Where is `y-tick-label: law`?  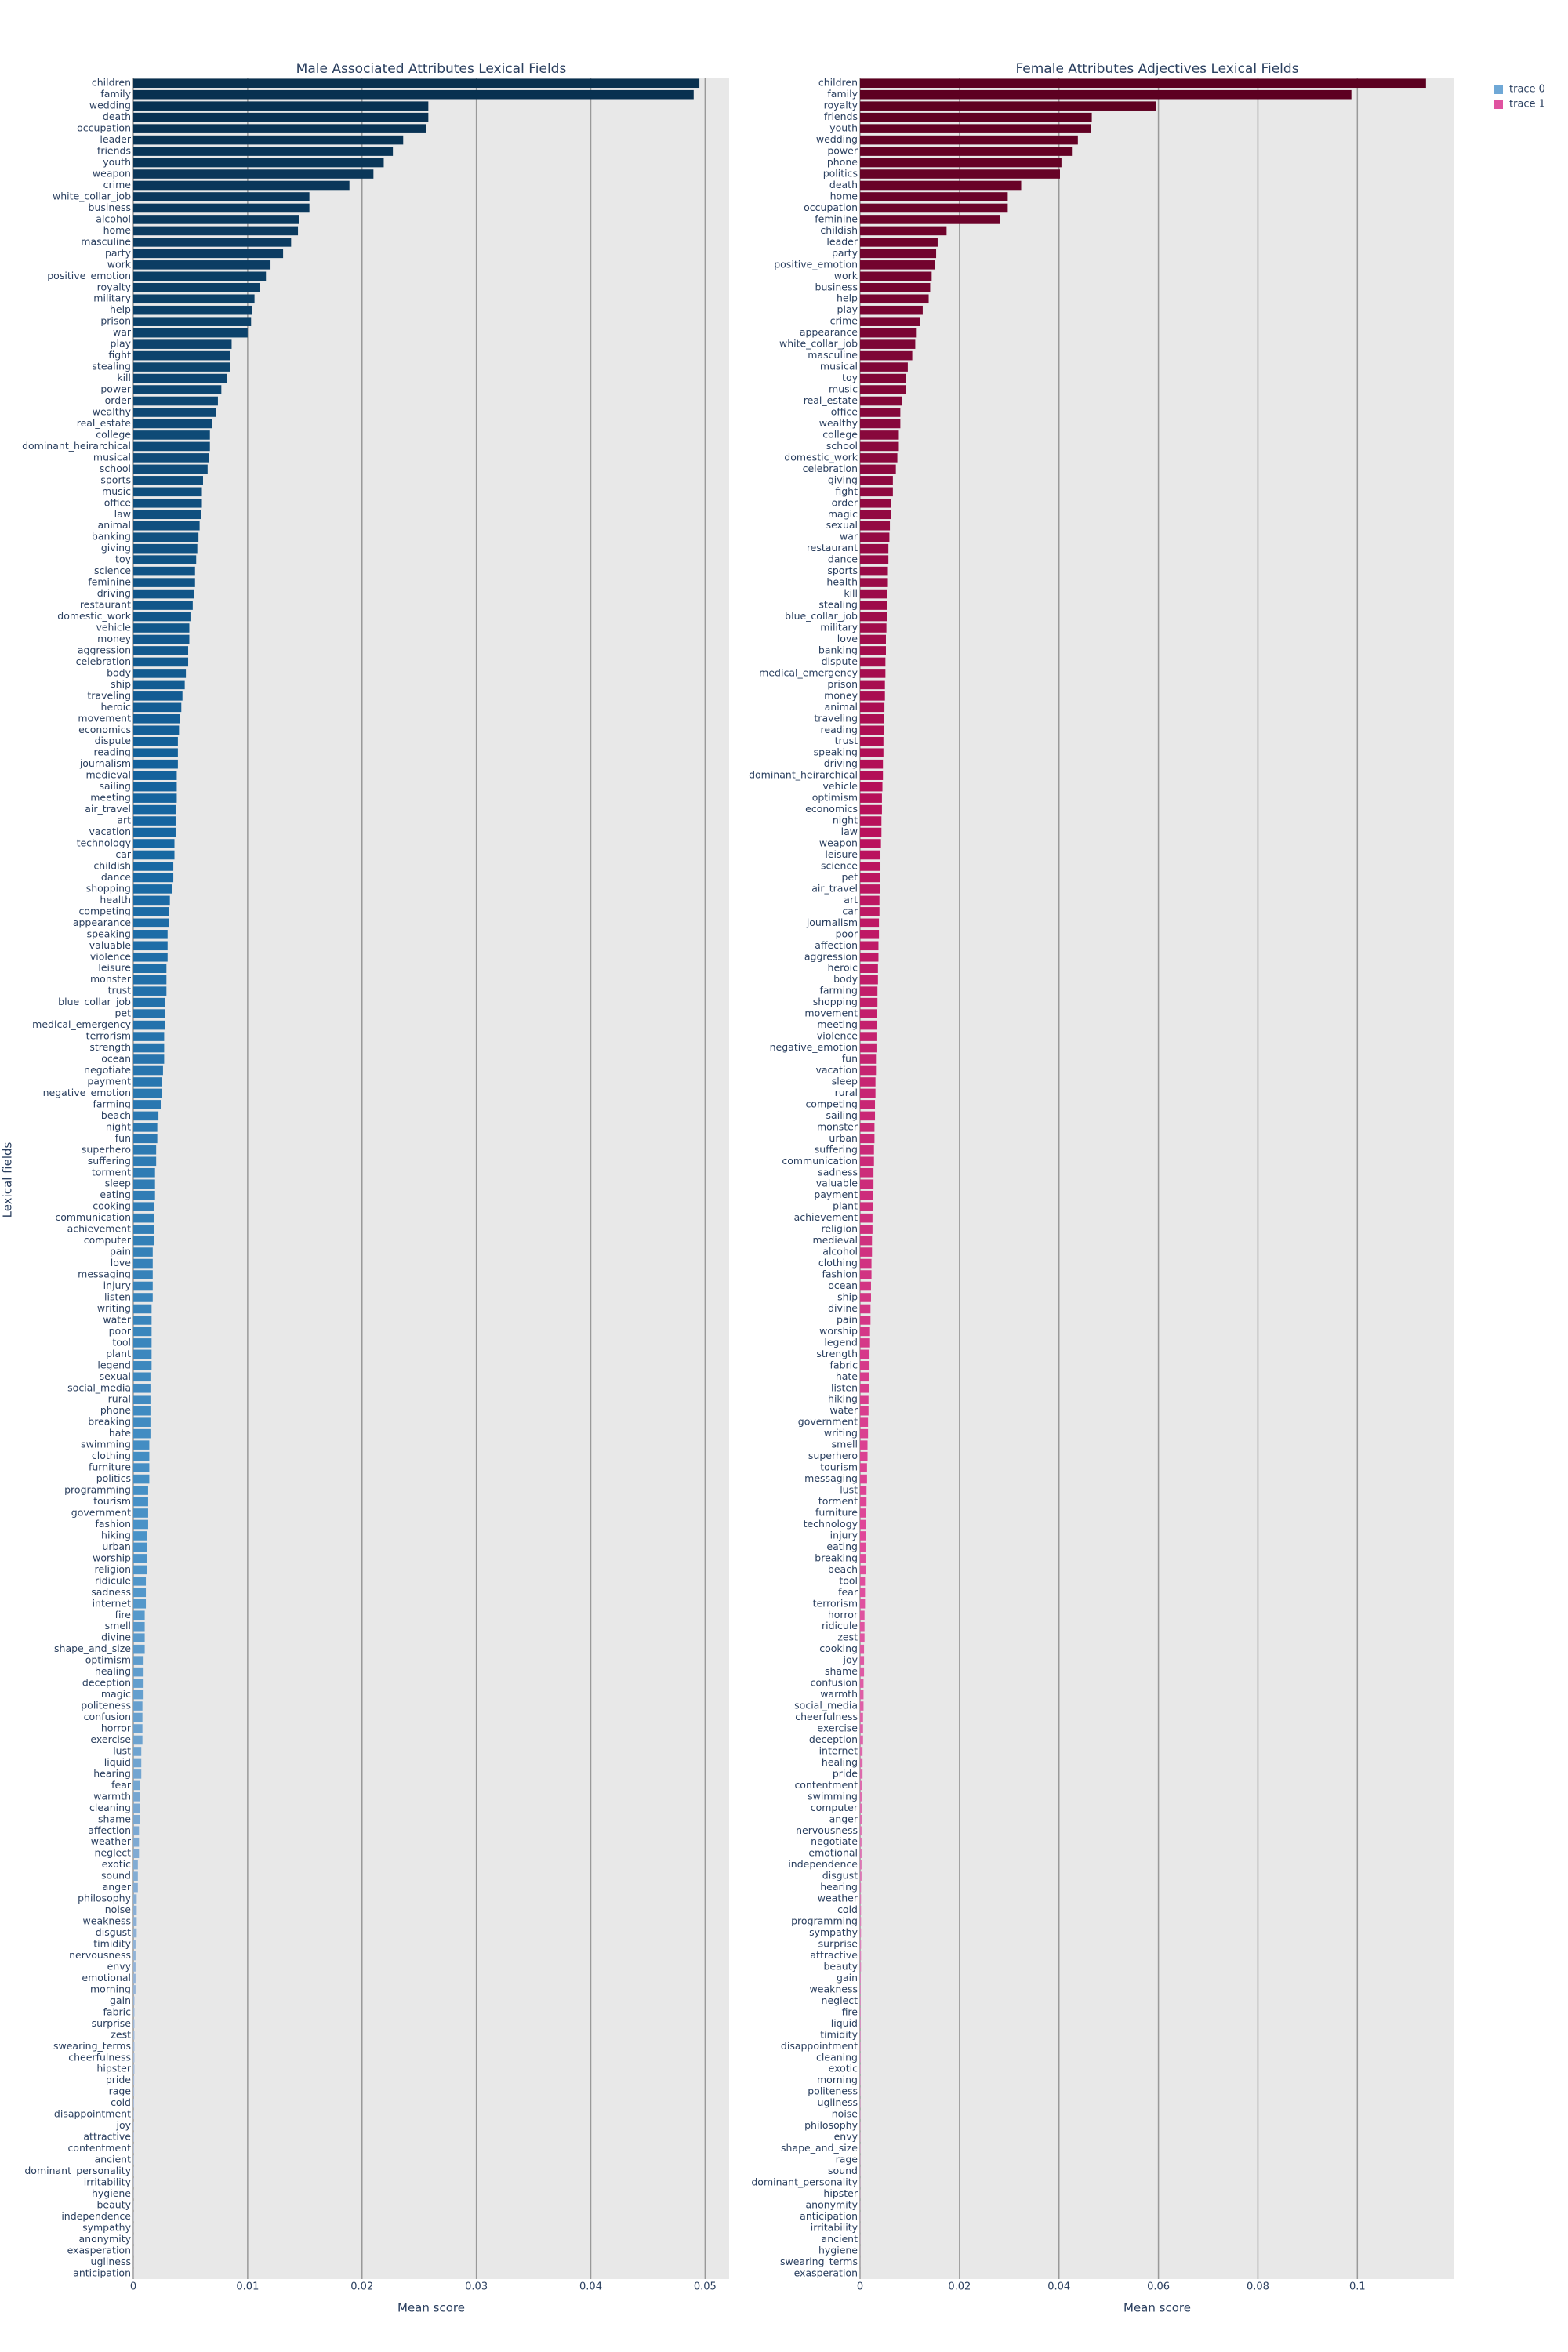
y-tick-label: law is located at coordinates (122, 514).